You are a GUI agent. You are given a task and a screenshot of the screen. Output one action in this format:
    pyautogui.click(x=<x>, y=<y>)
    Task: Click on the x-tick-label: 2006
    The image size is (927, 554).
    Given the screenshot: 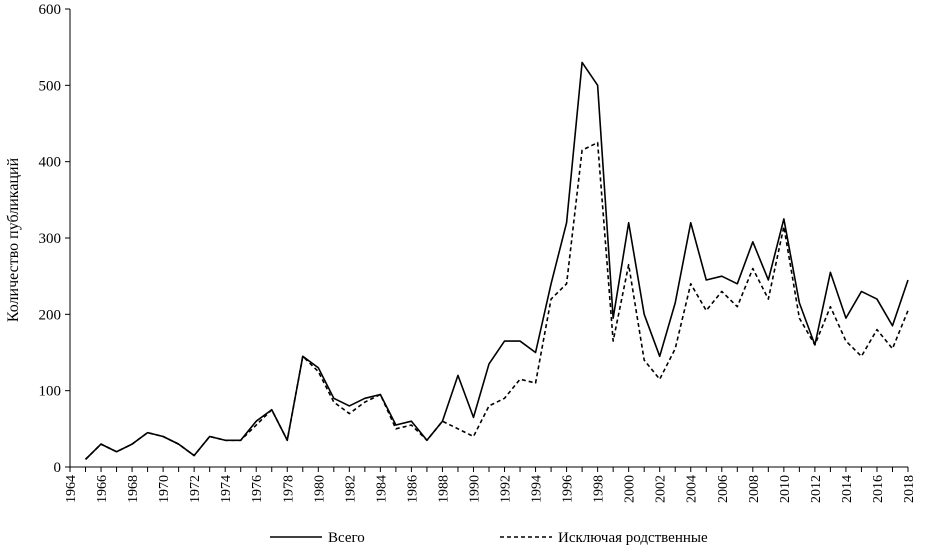 What is the action you would take?
    pyautogui.click(x=723, y=489)
    